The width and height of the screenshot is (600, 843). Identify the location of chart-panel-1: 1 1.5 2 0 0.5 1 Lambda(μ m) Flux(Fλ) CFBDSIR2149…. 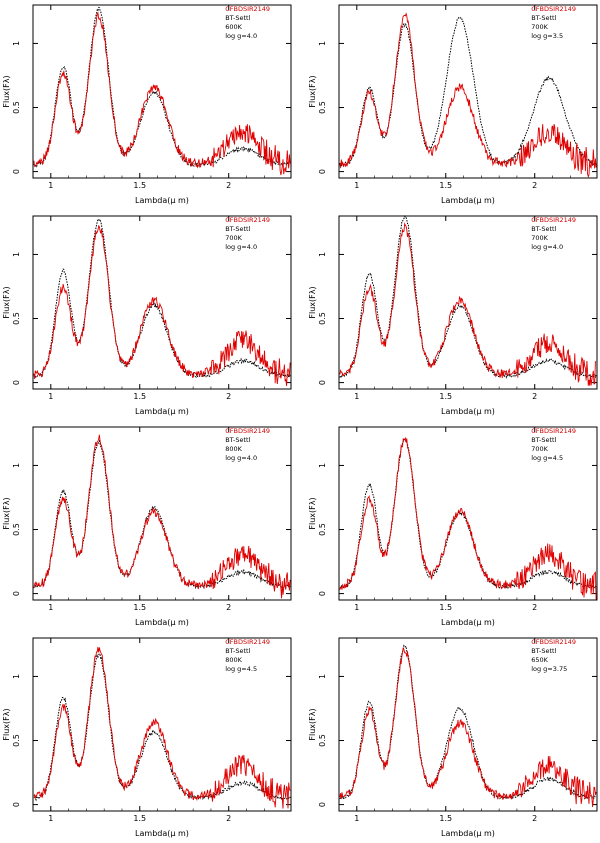
(147, 104).